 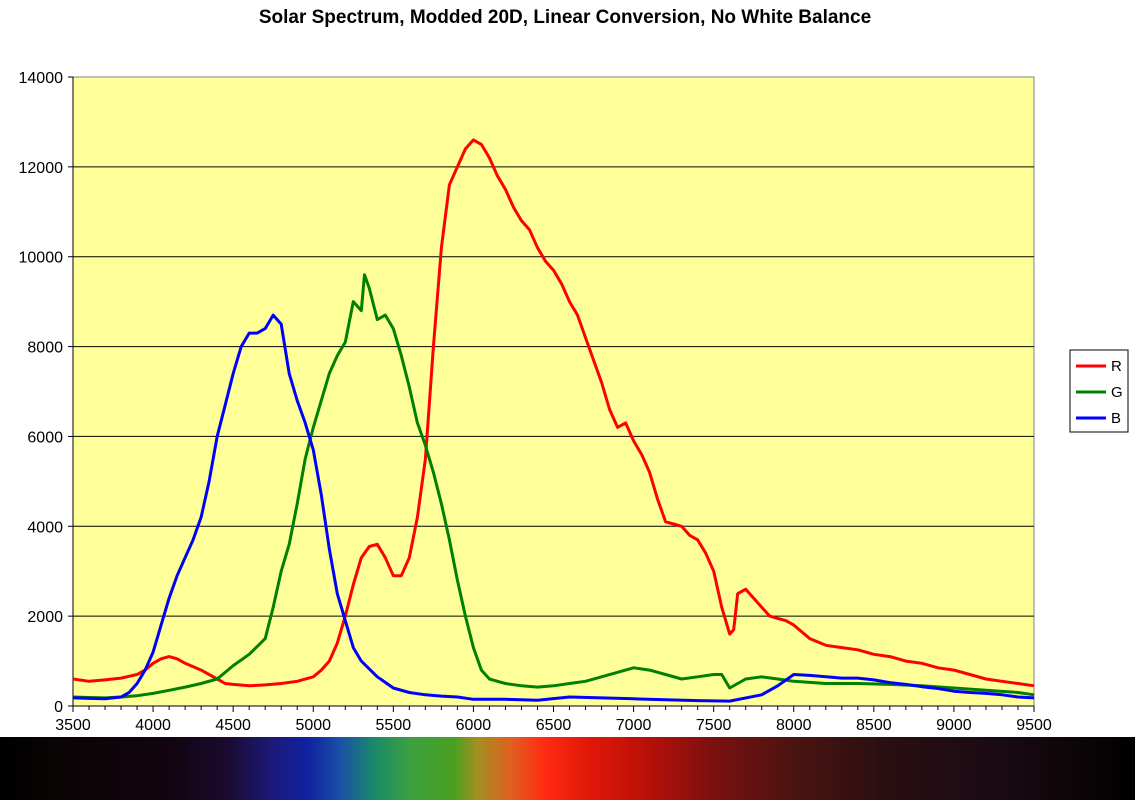 I want to click on y-tick-label: 2000, so click(x=45, y=617).